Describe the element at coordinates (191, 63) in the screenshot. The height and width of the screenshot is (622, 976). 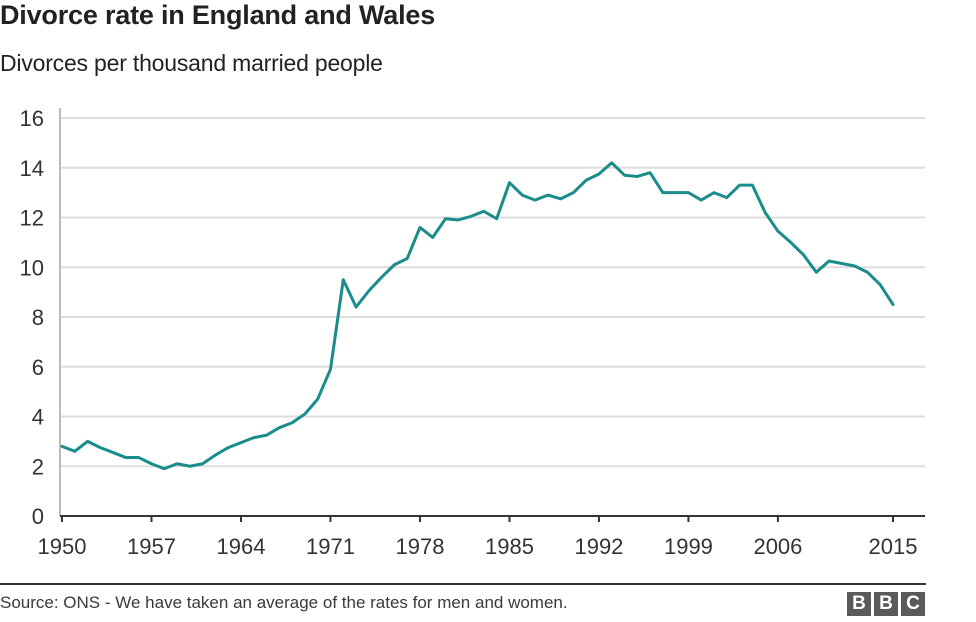
I see `chart-subtitle: Divorces per thousand married people` at that location.